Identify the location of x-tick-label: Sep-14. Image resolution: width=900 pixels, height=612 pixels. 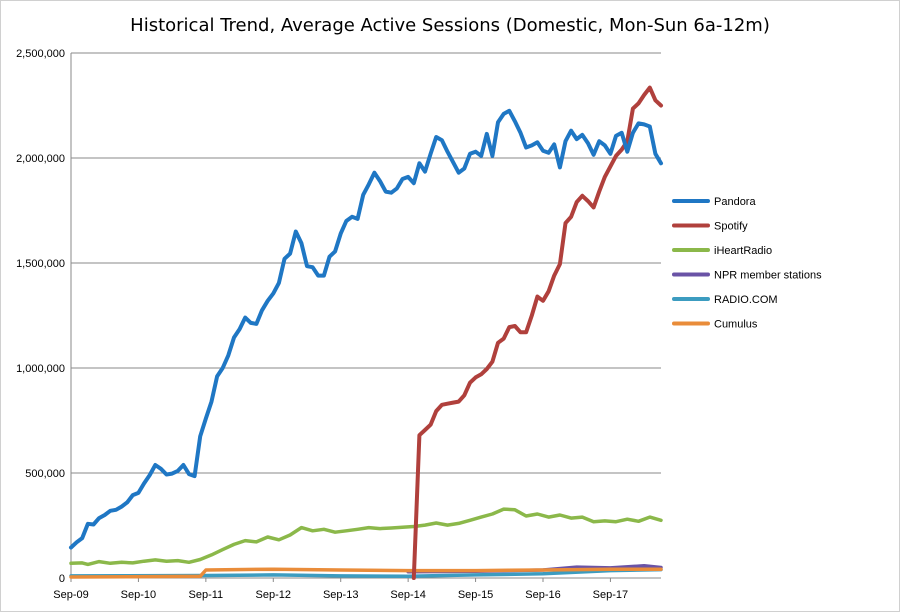
(407, 595).